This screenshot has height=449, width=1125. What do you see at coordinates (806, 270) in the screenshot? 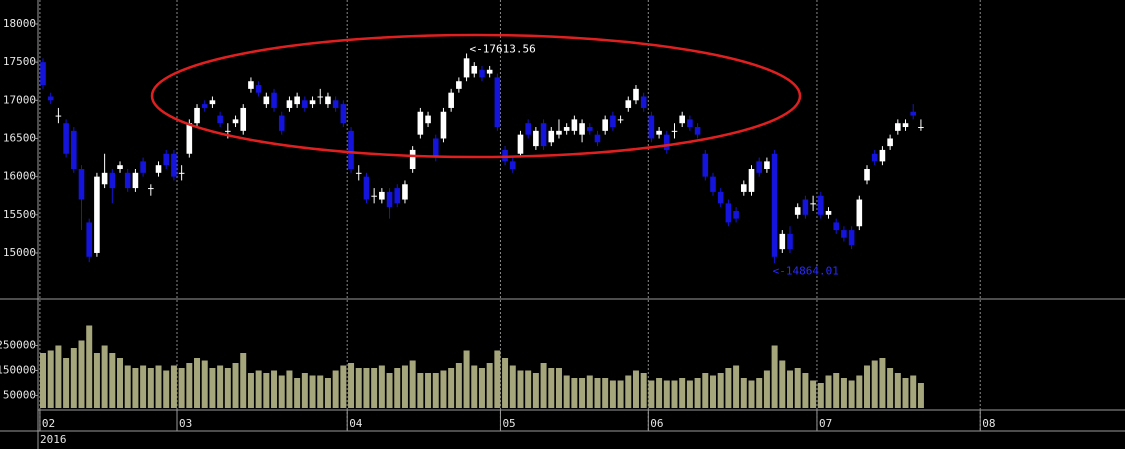
I see `annotation: <-14864.01` at bounding box center [806, 270].